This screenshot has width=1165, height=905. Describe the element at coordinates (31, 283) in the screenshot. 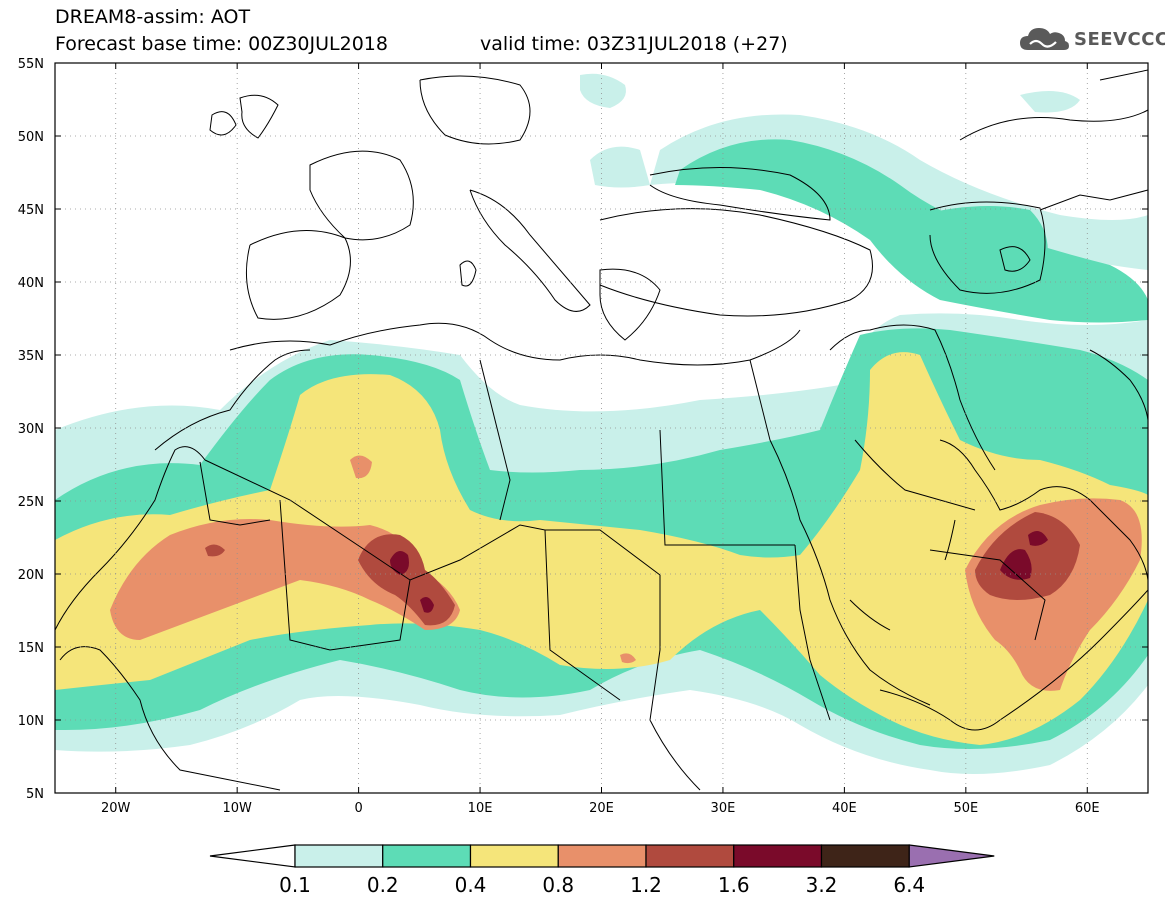

I see `lat-tick-label: 40N` at that location.